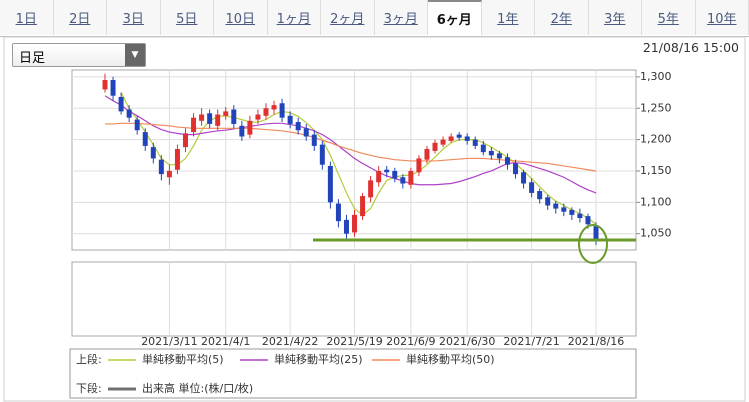 The height and width of the screenshot is (402, 749). I want to click on tab: 3年, so click(615, 17).